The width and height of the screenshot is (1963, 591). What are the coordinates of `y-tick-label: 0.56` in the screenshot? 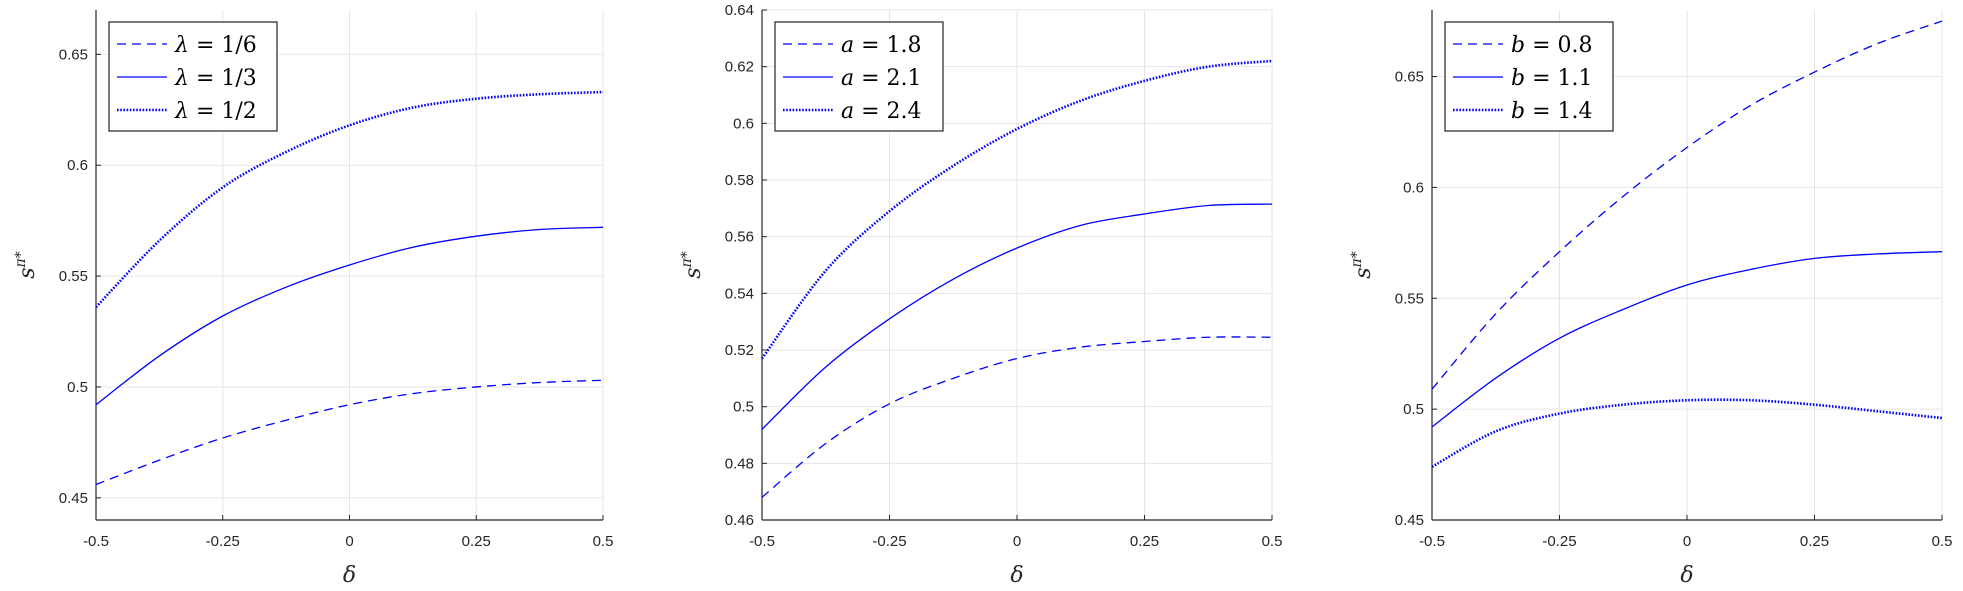 It's located at (739, 237).